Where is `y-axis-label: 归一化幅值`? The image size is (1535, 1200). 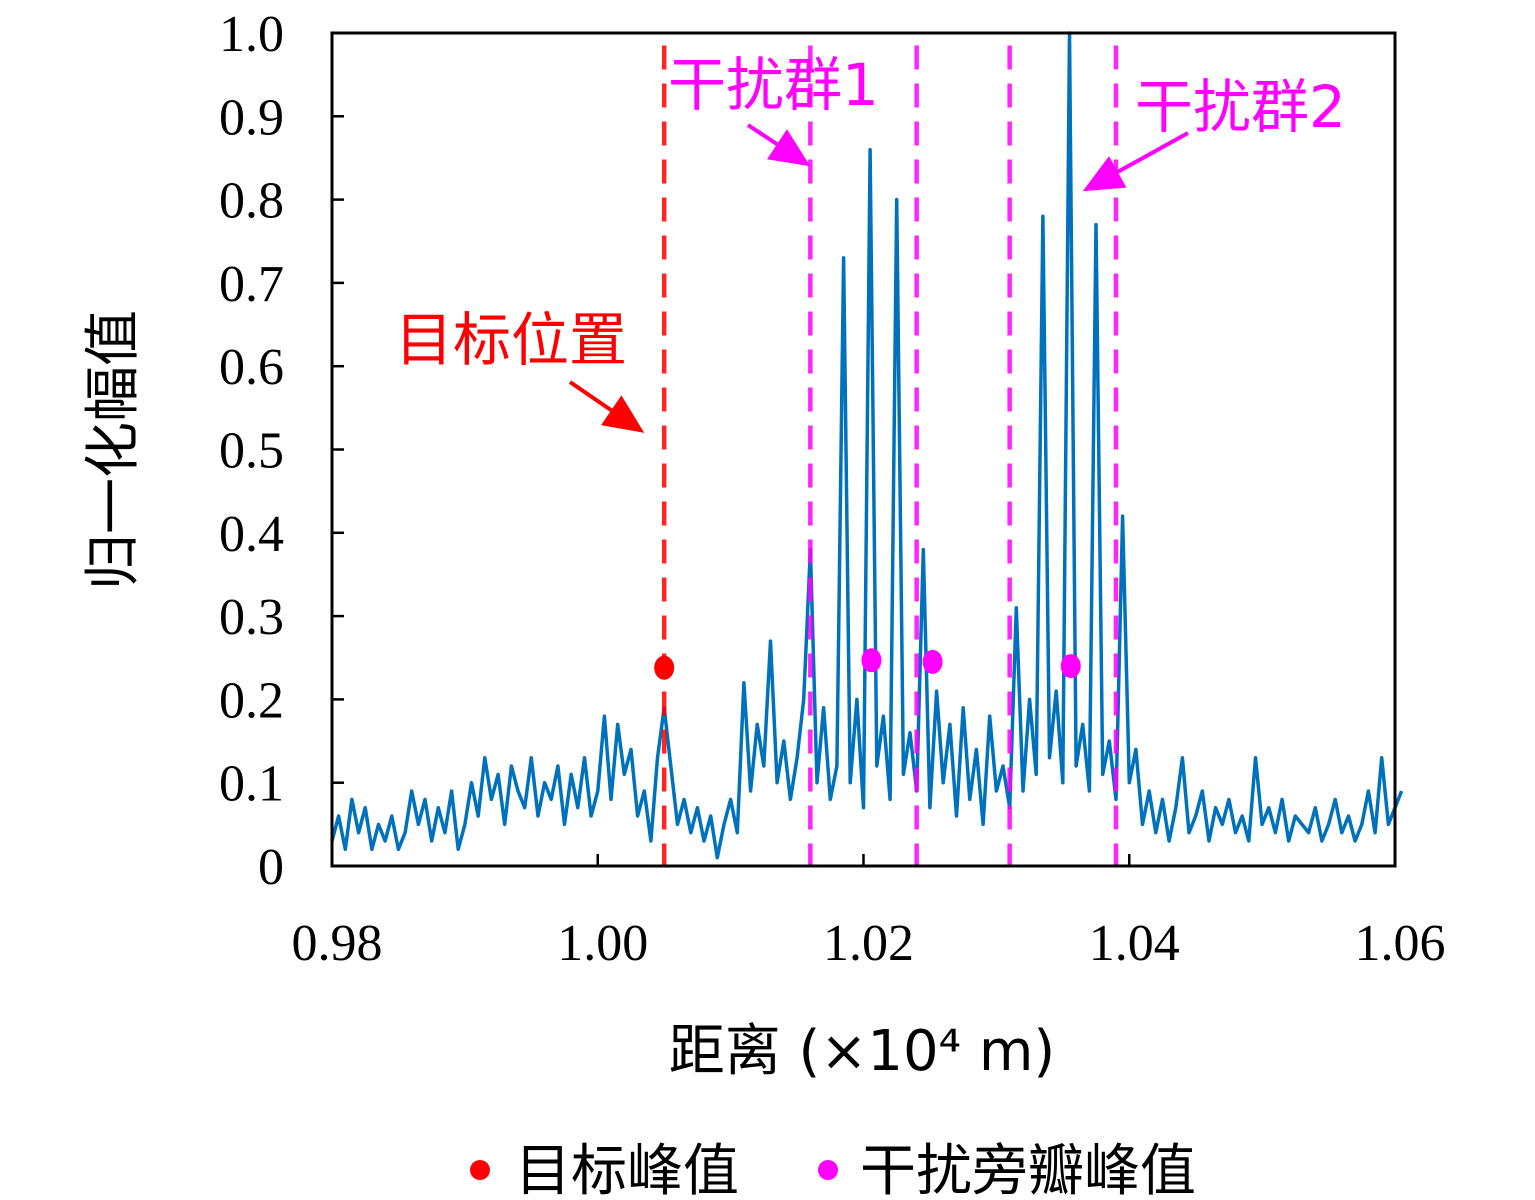
y-axis-label: 归一化幅值 is located at coordinates (113, 450).